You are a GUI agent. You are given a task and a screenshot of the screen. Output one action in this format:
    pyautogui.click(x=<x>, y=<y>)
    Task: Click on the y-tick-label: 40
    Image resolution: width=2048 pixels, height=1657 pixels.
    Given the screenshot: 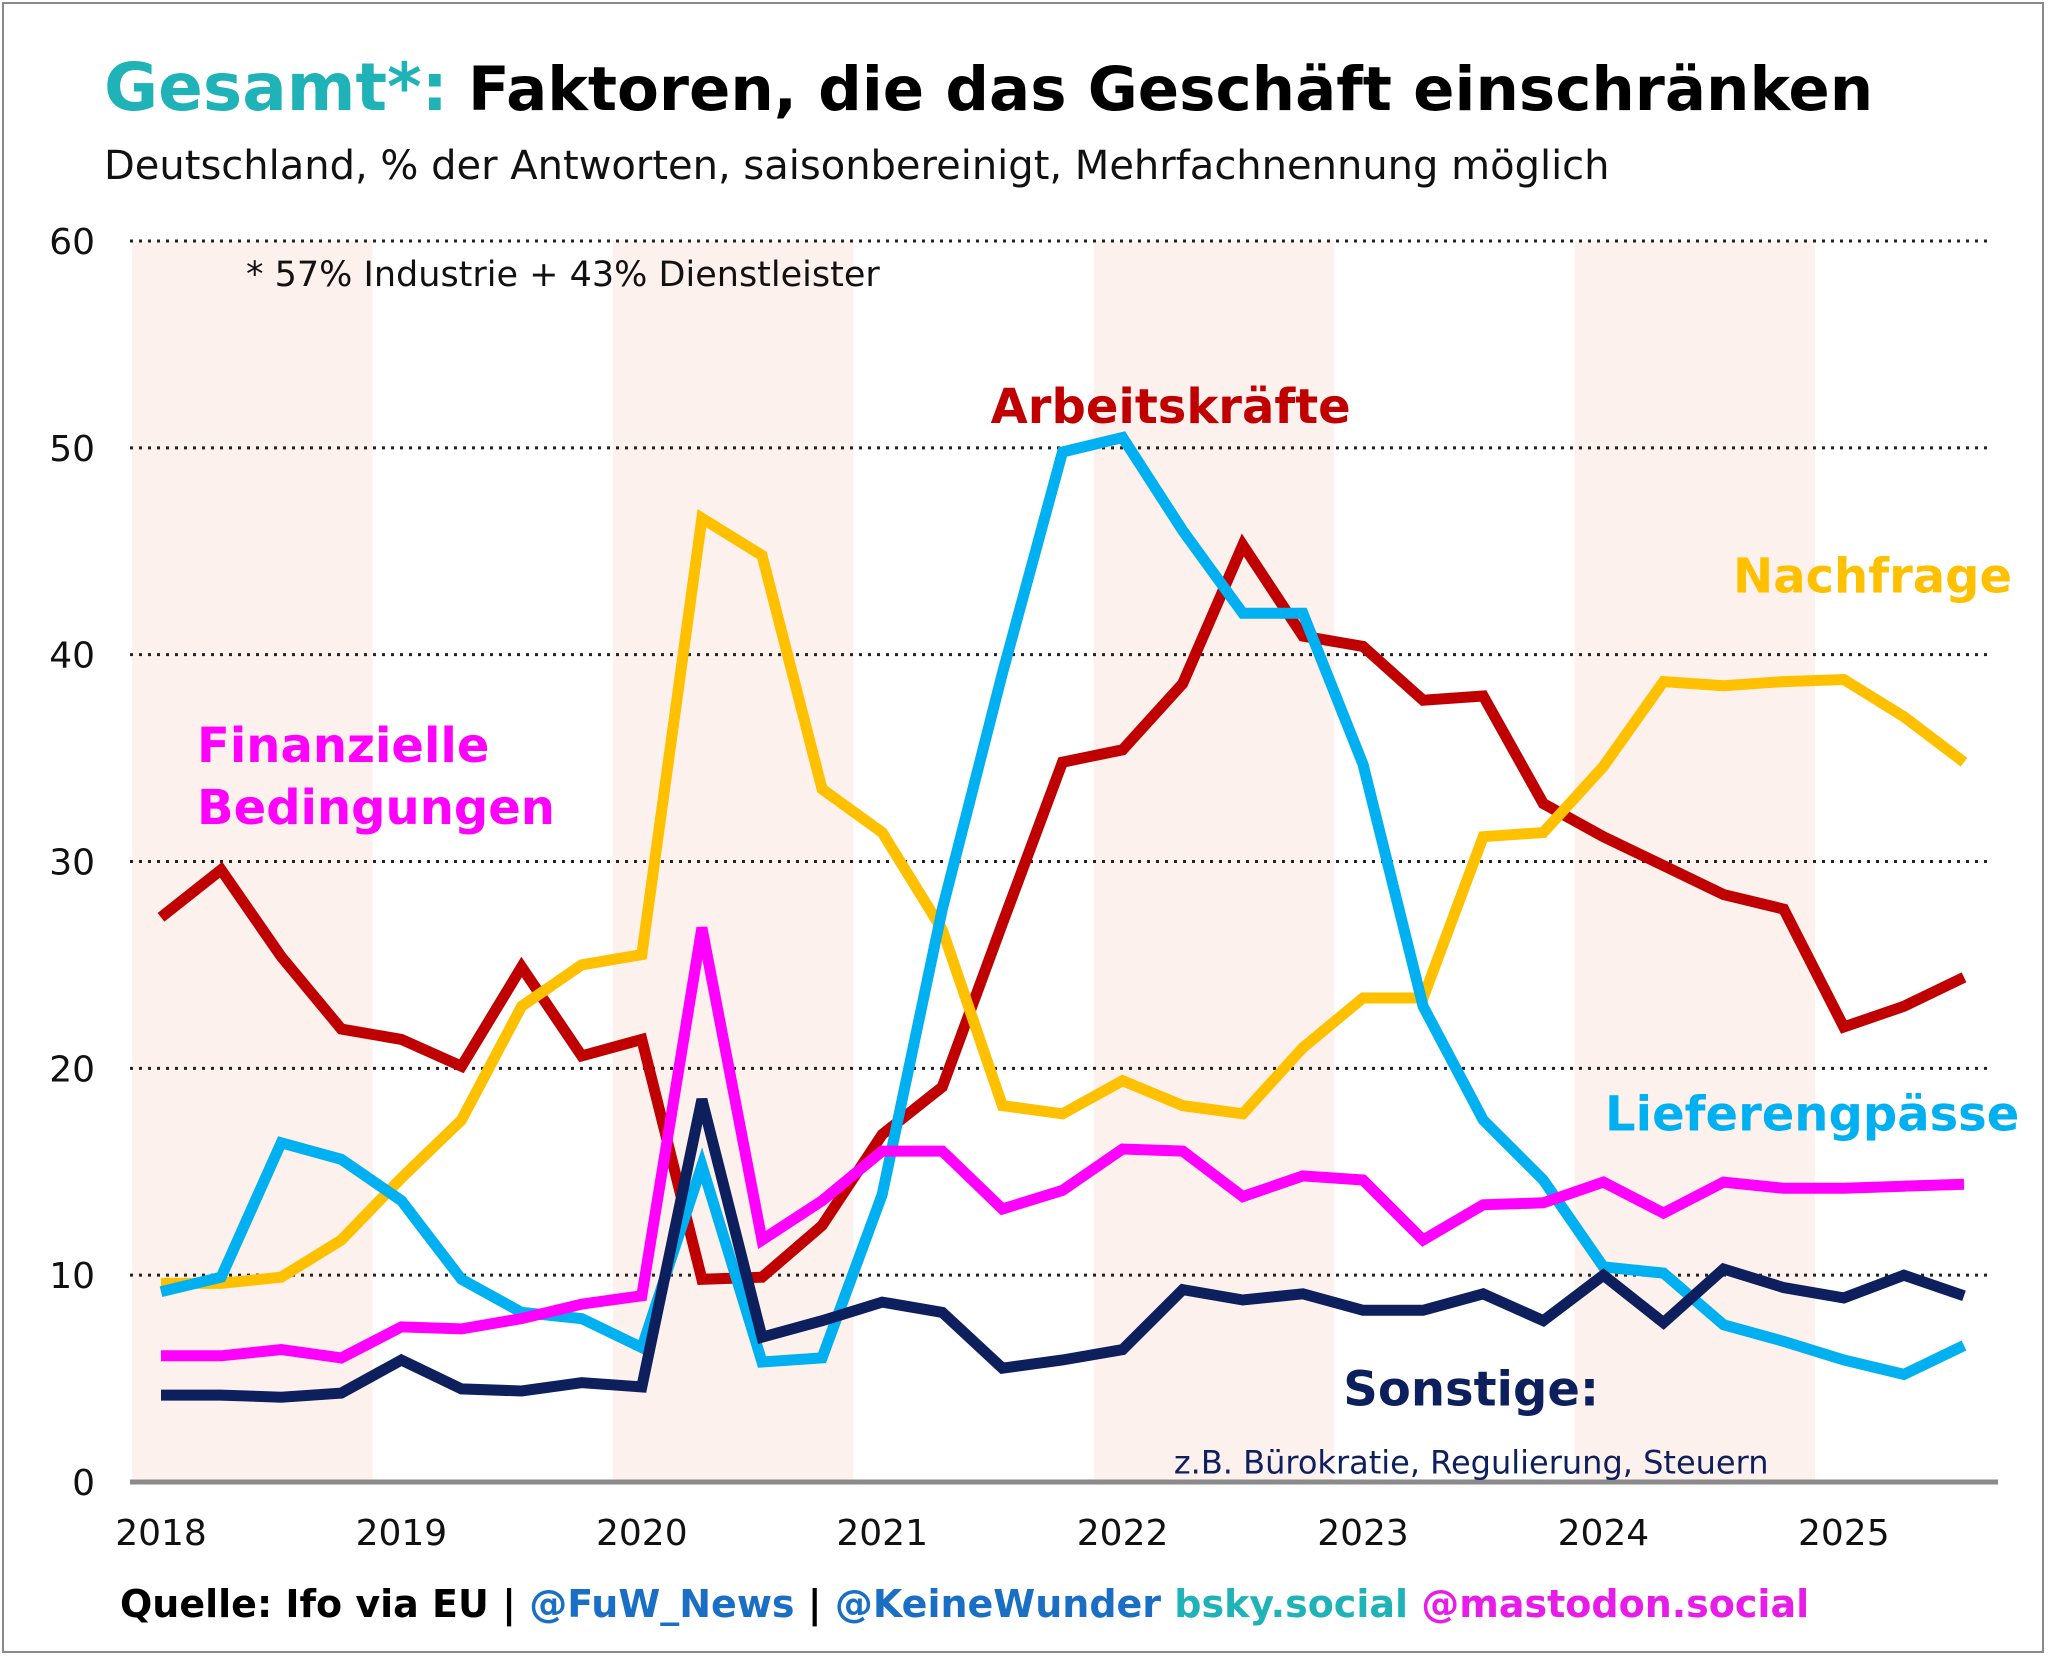 What is the action you would take?
    pyautogui.click(x=72, y=656)
    